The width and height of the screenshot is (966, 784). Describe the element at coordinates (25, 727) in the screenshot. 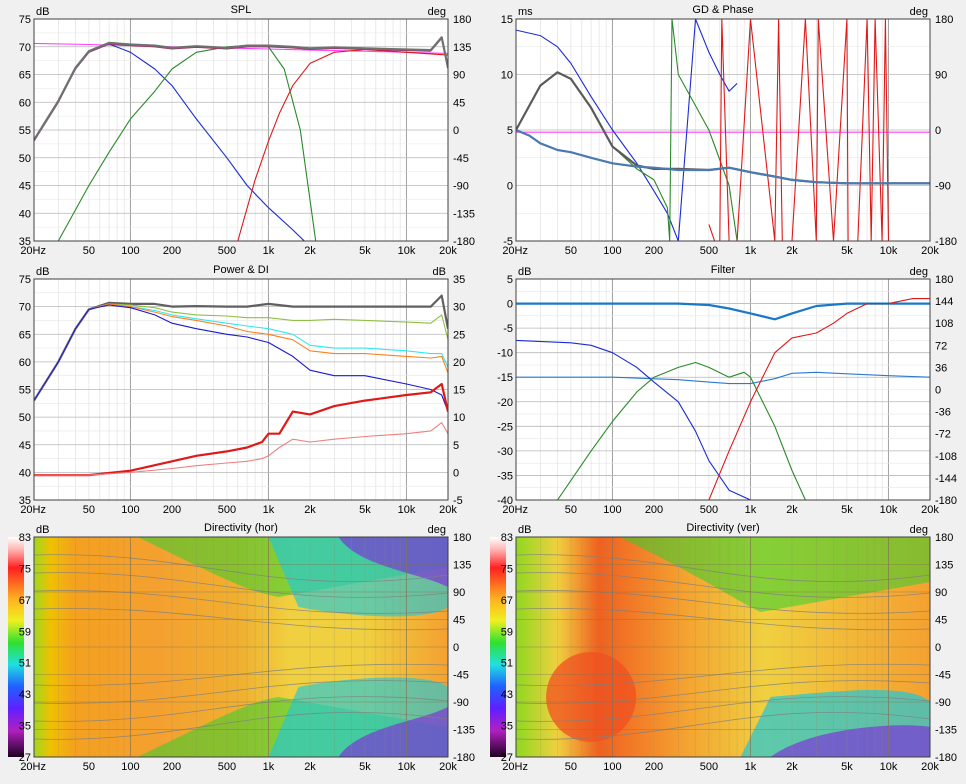

I see `colorbar-tick: 35` at that location.